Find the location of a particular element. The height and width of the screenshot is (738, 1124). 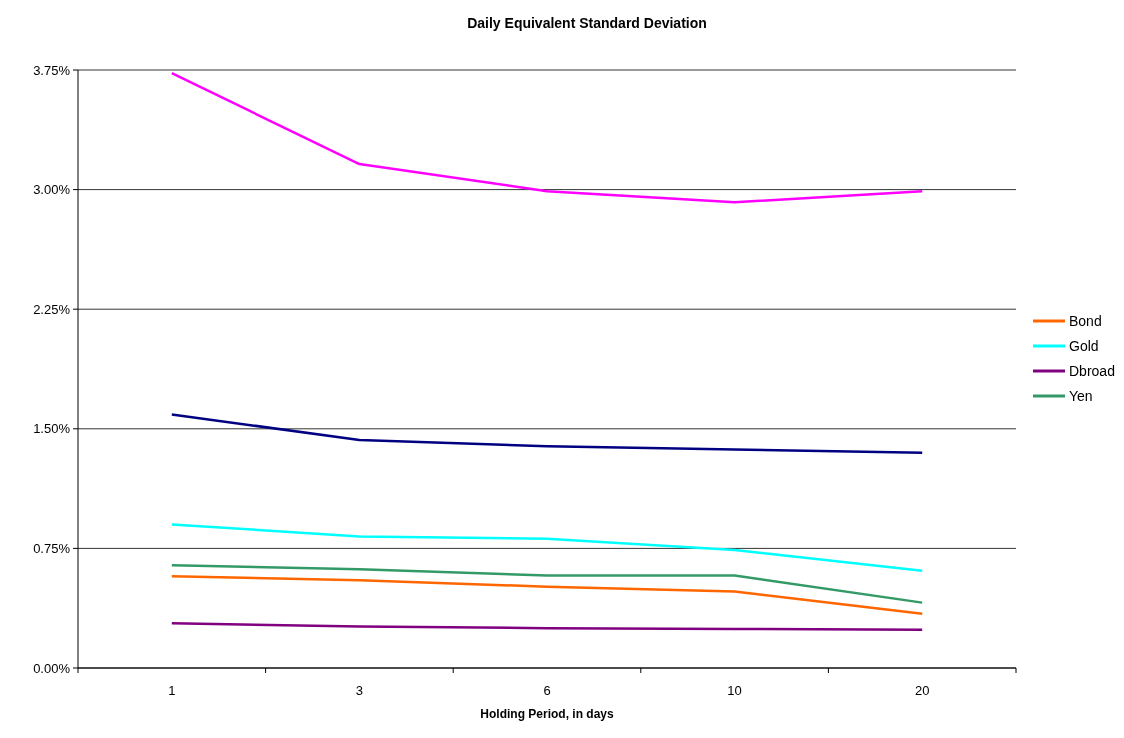

x-axis-title: Holding Period, in days is located at coordinates (547, 714).